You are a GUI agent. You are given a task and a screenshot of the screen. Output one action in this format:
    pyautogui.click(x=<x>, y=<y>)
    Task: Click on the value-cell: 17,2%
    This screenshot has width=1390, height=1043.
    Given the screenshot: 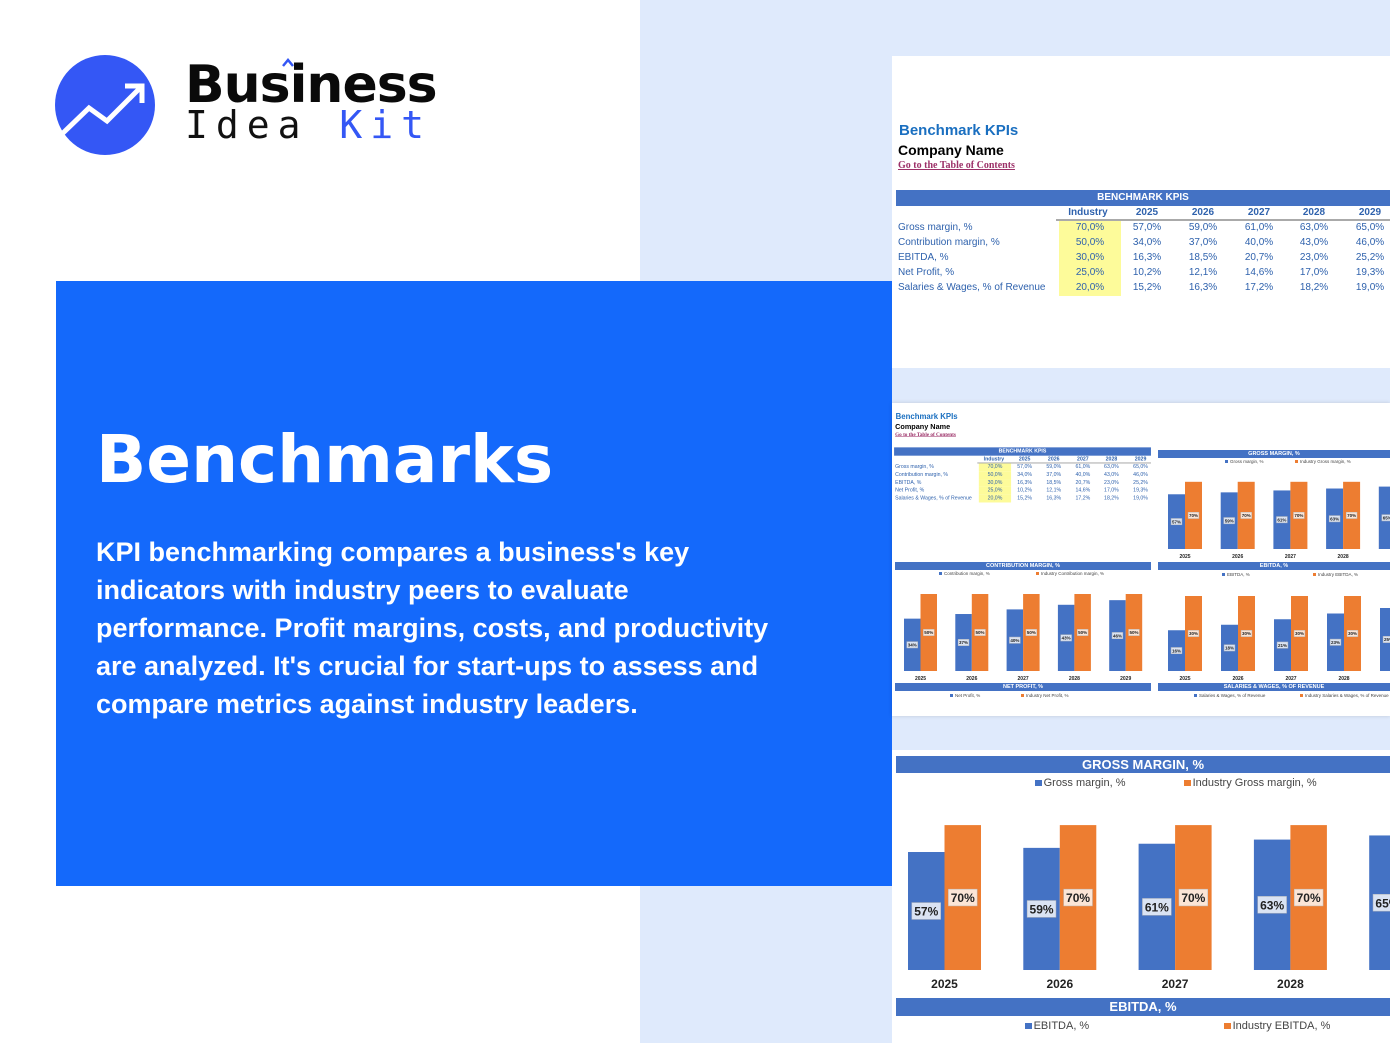 What is the action you would take?
    pyautogui.click(x=1083, y=498)
    